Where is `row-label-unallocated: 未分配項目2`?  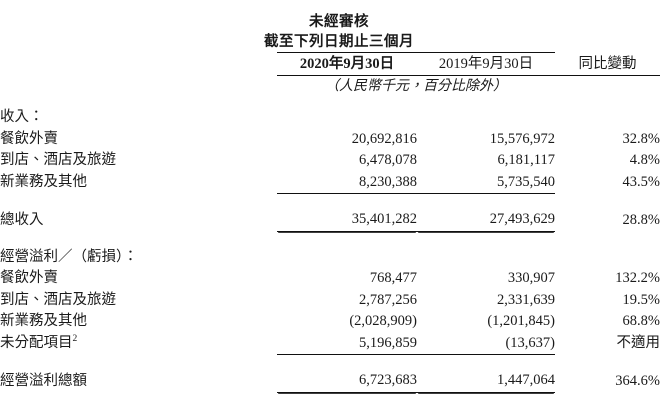 row-label-unallocated: 未分配項目2 is located at coordinates (138, 344).